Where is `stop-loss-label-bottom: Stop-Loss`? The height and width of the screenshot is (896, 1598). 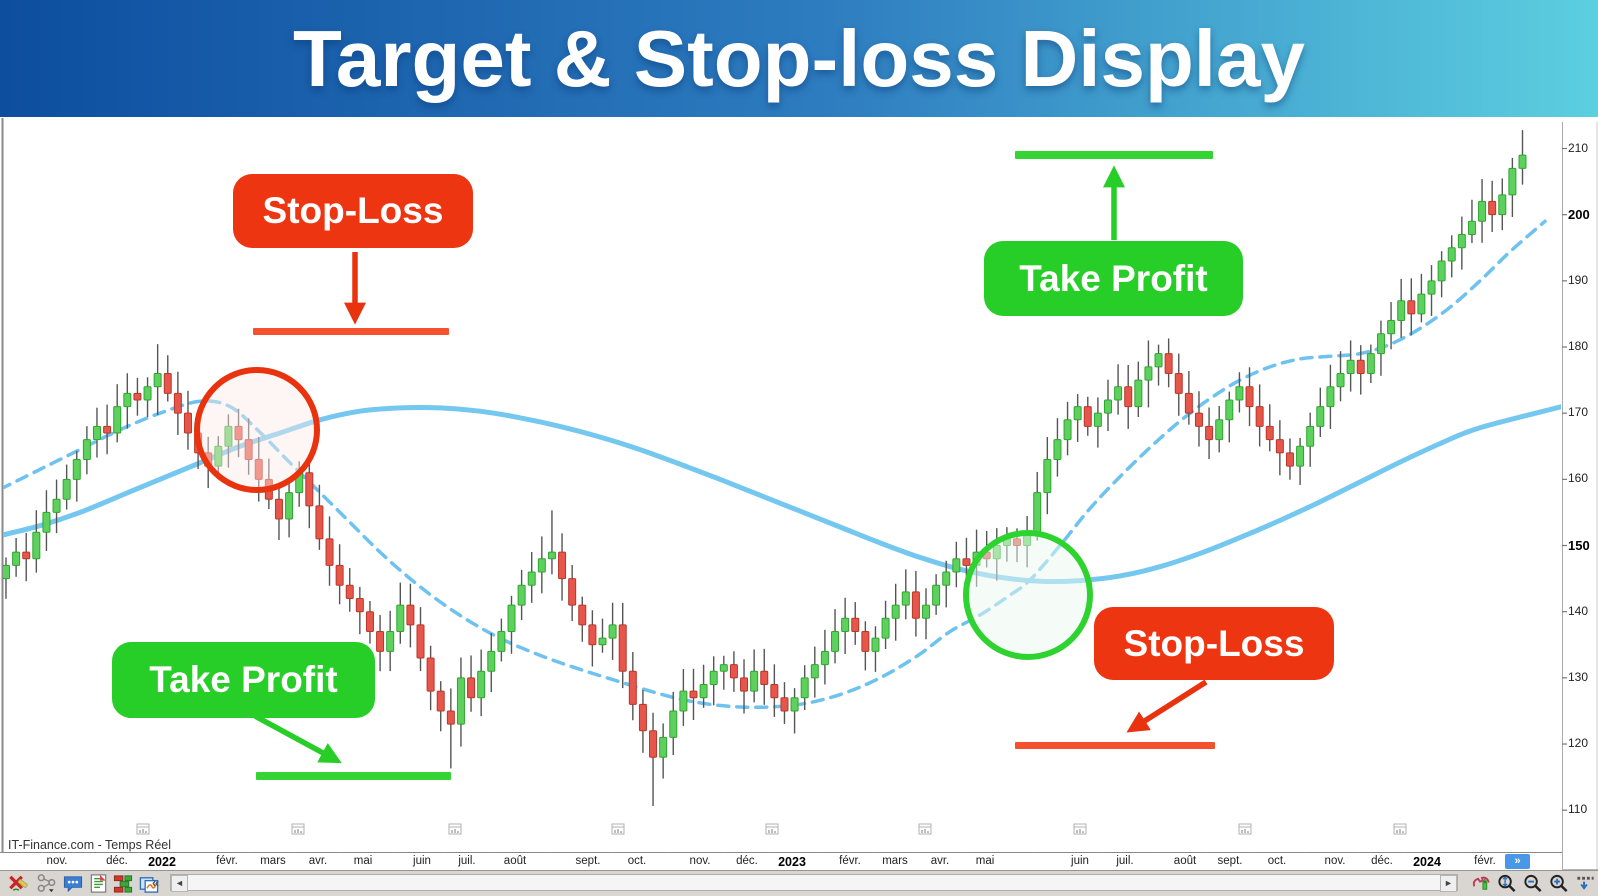
stop-loss-label-bottom: Stop-Loss is located at coordinates (1214, 643).